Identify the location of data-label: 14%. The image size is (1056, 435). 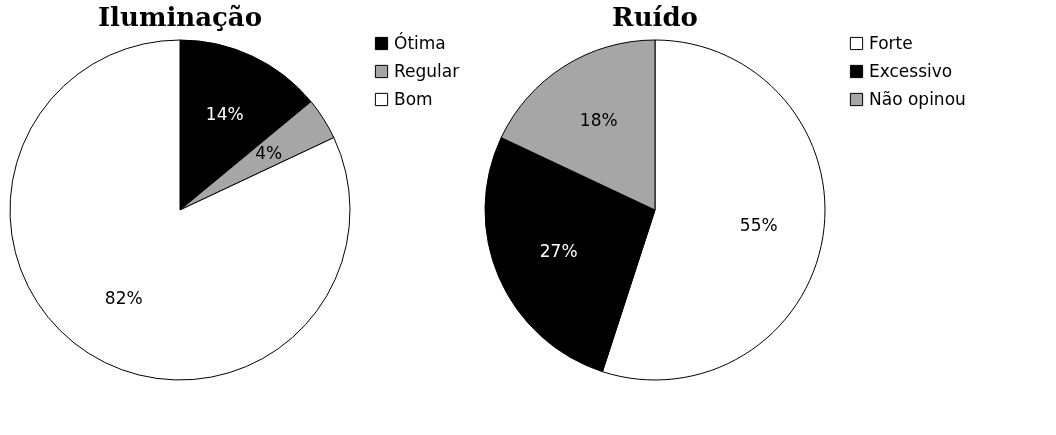
(224, 113).